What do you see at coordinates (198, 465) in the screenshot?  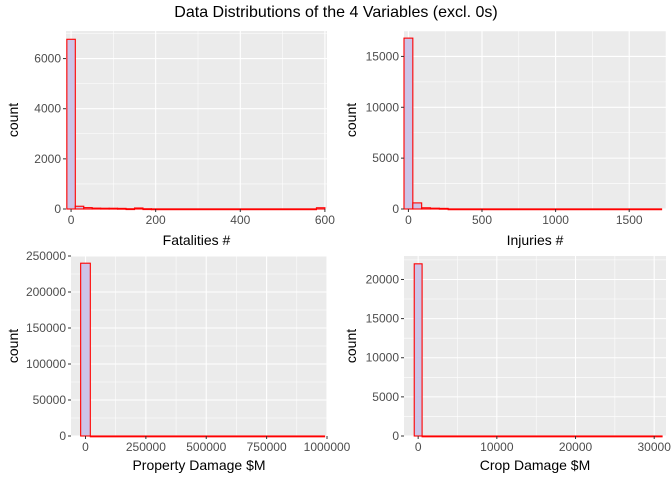 I see `x-axis-title: Property Damage $M` at bounding box center [198, 465].